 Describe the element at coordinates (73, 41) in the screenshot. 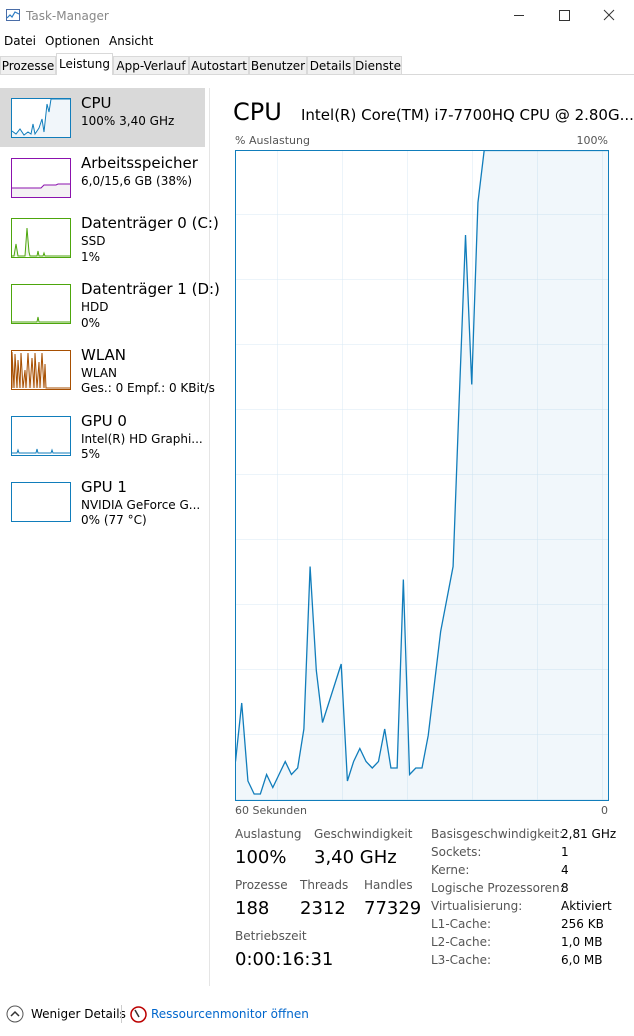

I see `menu-item: Optionen` at that location.